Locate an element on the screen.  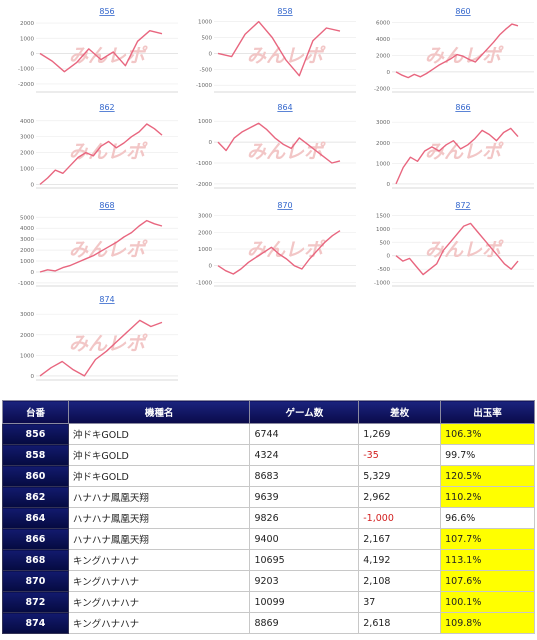
y-tick-label: 500 is located at coordinates (385, 243).